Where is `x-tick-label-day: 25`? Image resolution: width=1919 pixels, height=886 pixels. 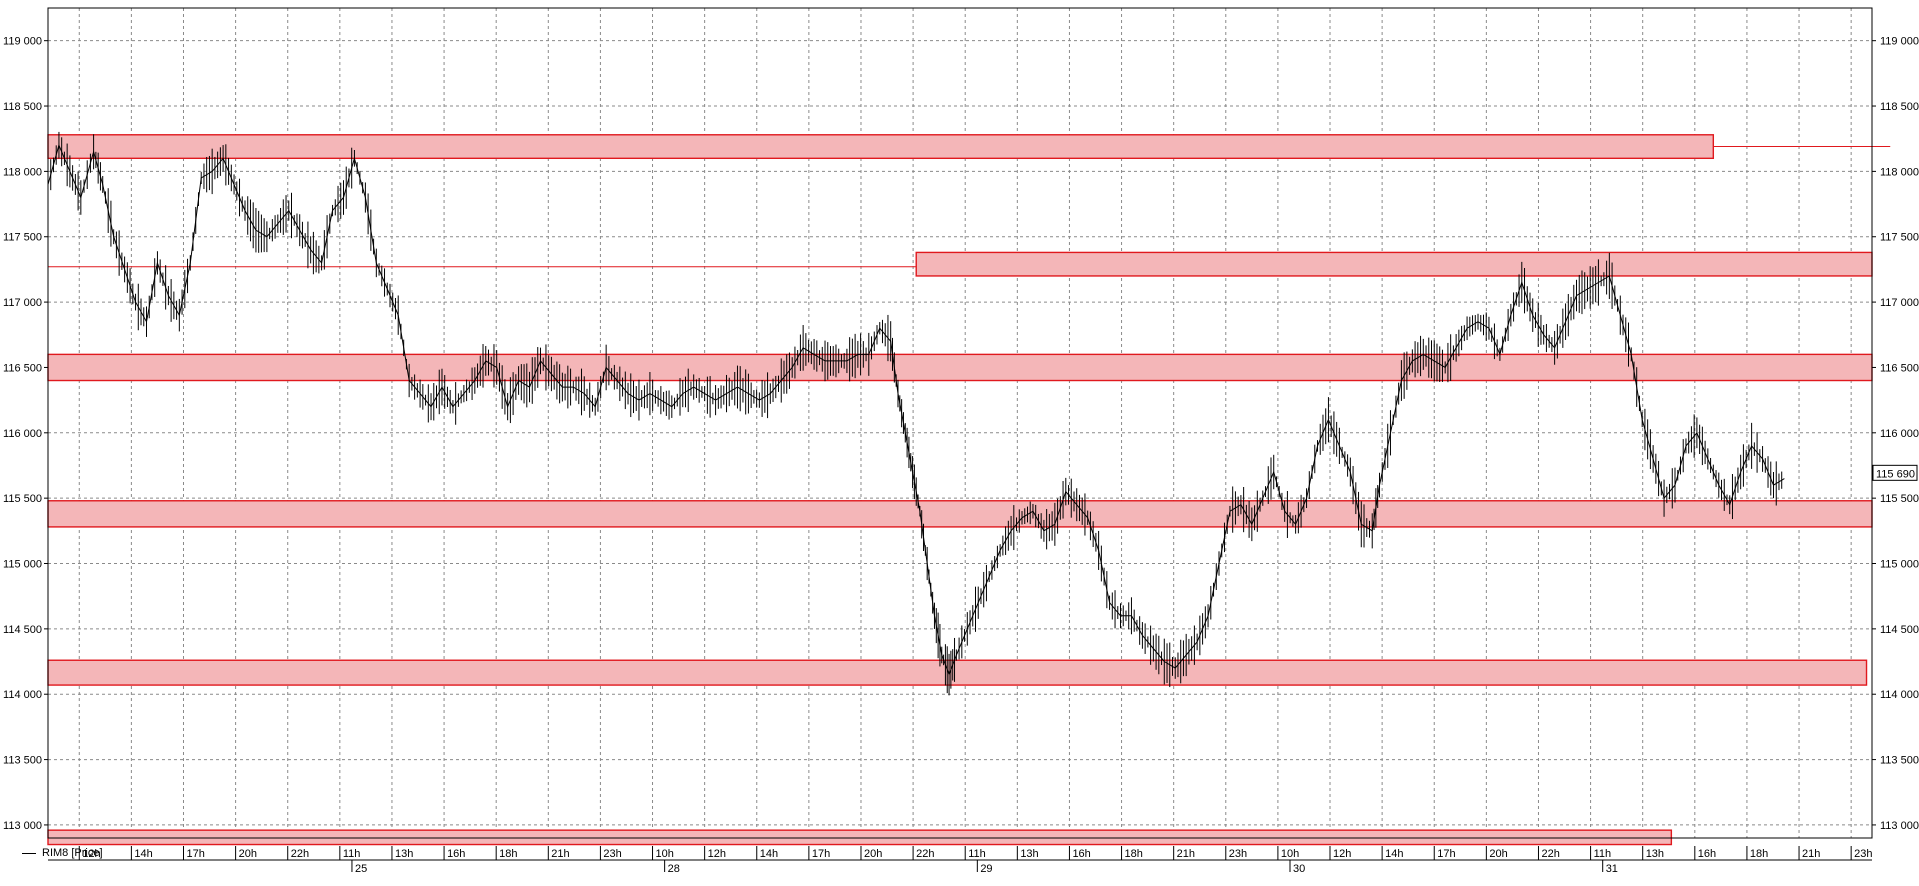
x-tick-label-day: 25 is located at coordinates (361, 869).